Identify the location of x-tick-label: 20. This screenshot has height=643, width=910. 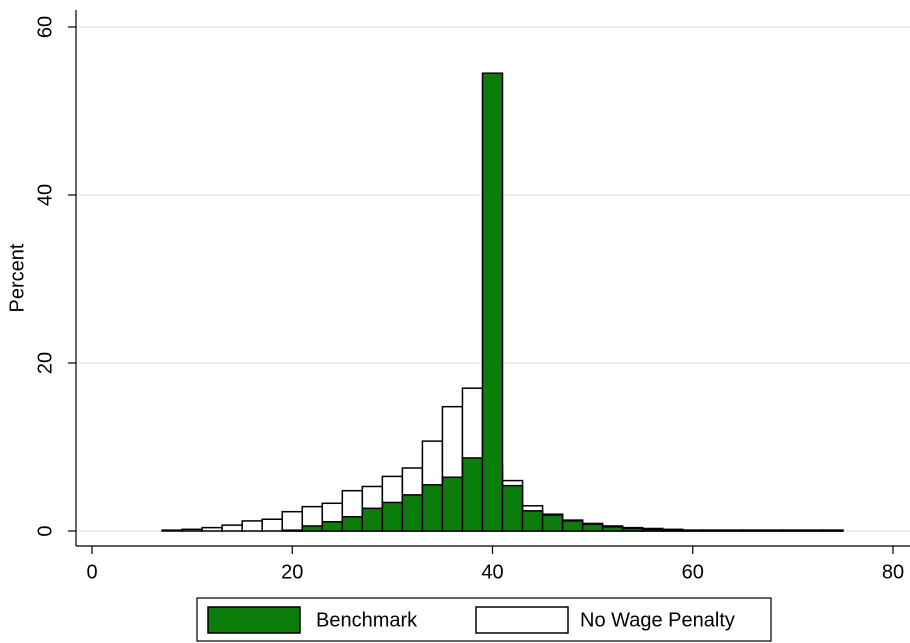
(292, 572).